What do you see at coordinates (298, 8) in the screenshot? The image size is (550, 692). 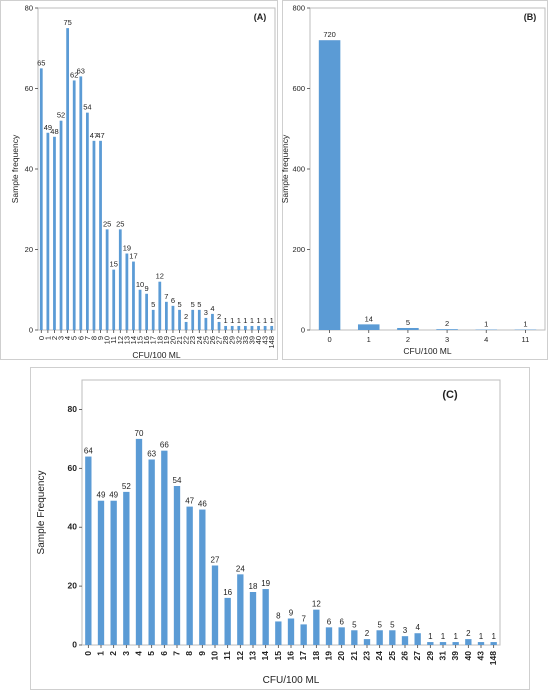 I see `y-tick-label: 800` at bounding box center [298, 8].